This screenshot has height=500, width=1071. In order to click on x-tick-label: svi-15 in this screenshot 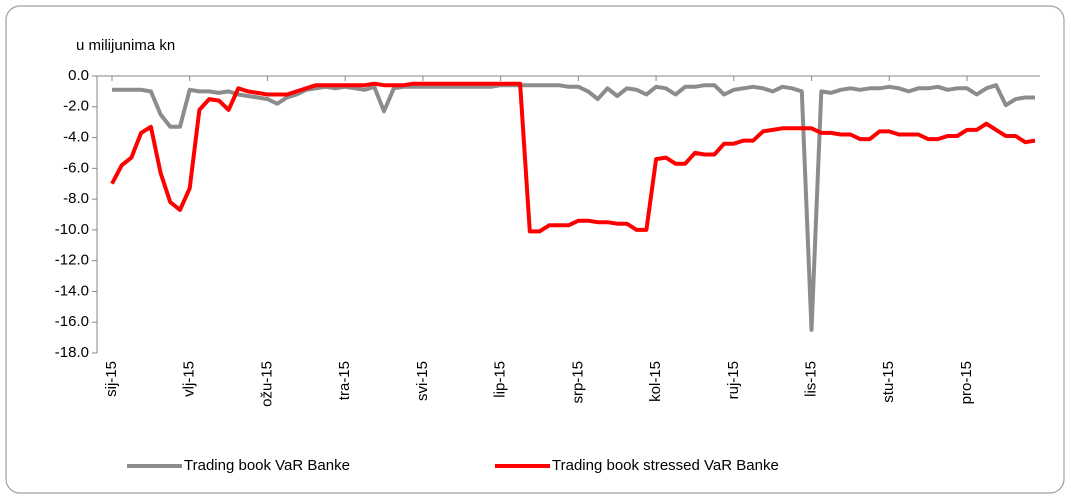, I will do `click(422, 381)`.